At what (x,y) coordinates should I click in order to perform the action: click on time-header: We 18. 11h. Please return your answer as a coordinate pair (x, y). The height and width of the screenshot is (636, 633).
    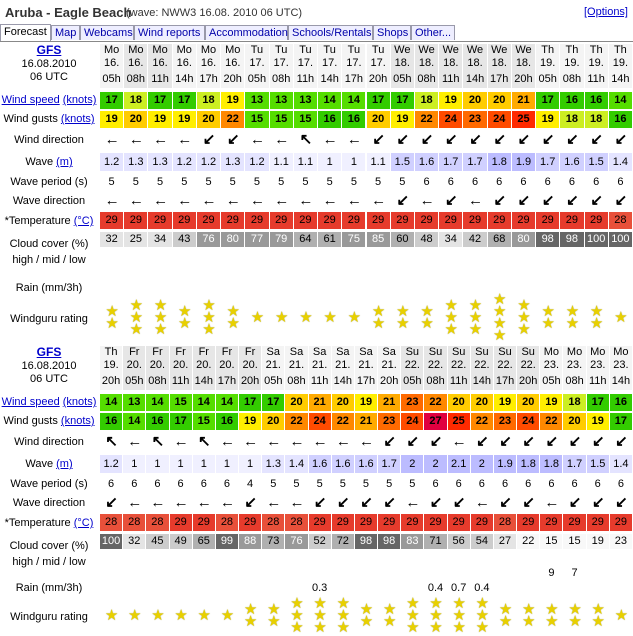
    Looking at the image, I should click on (451, 66).